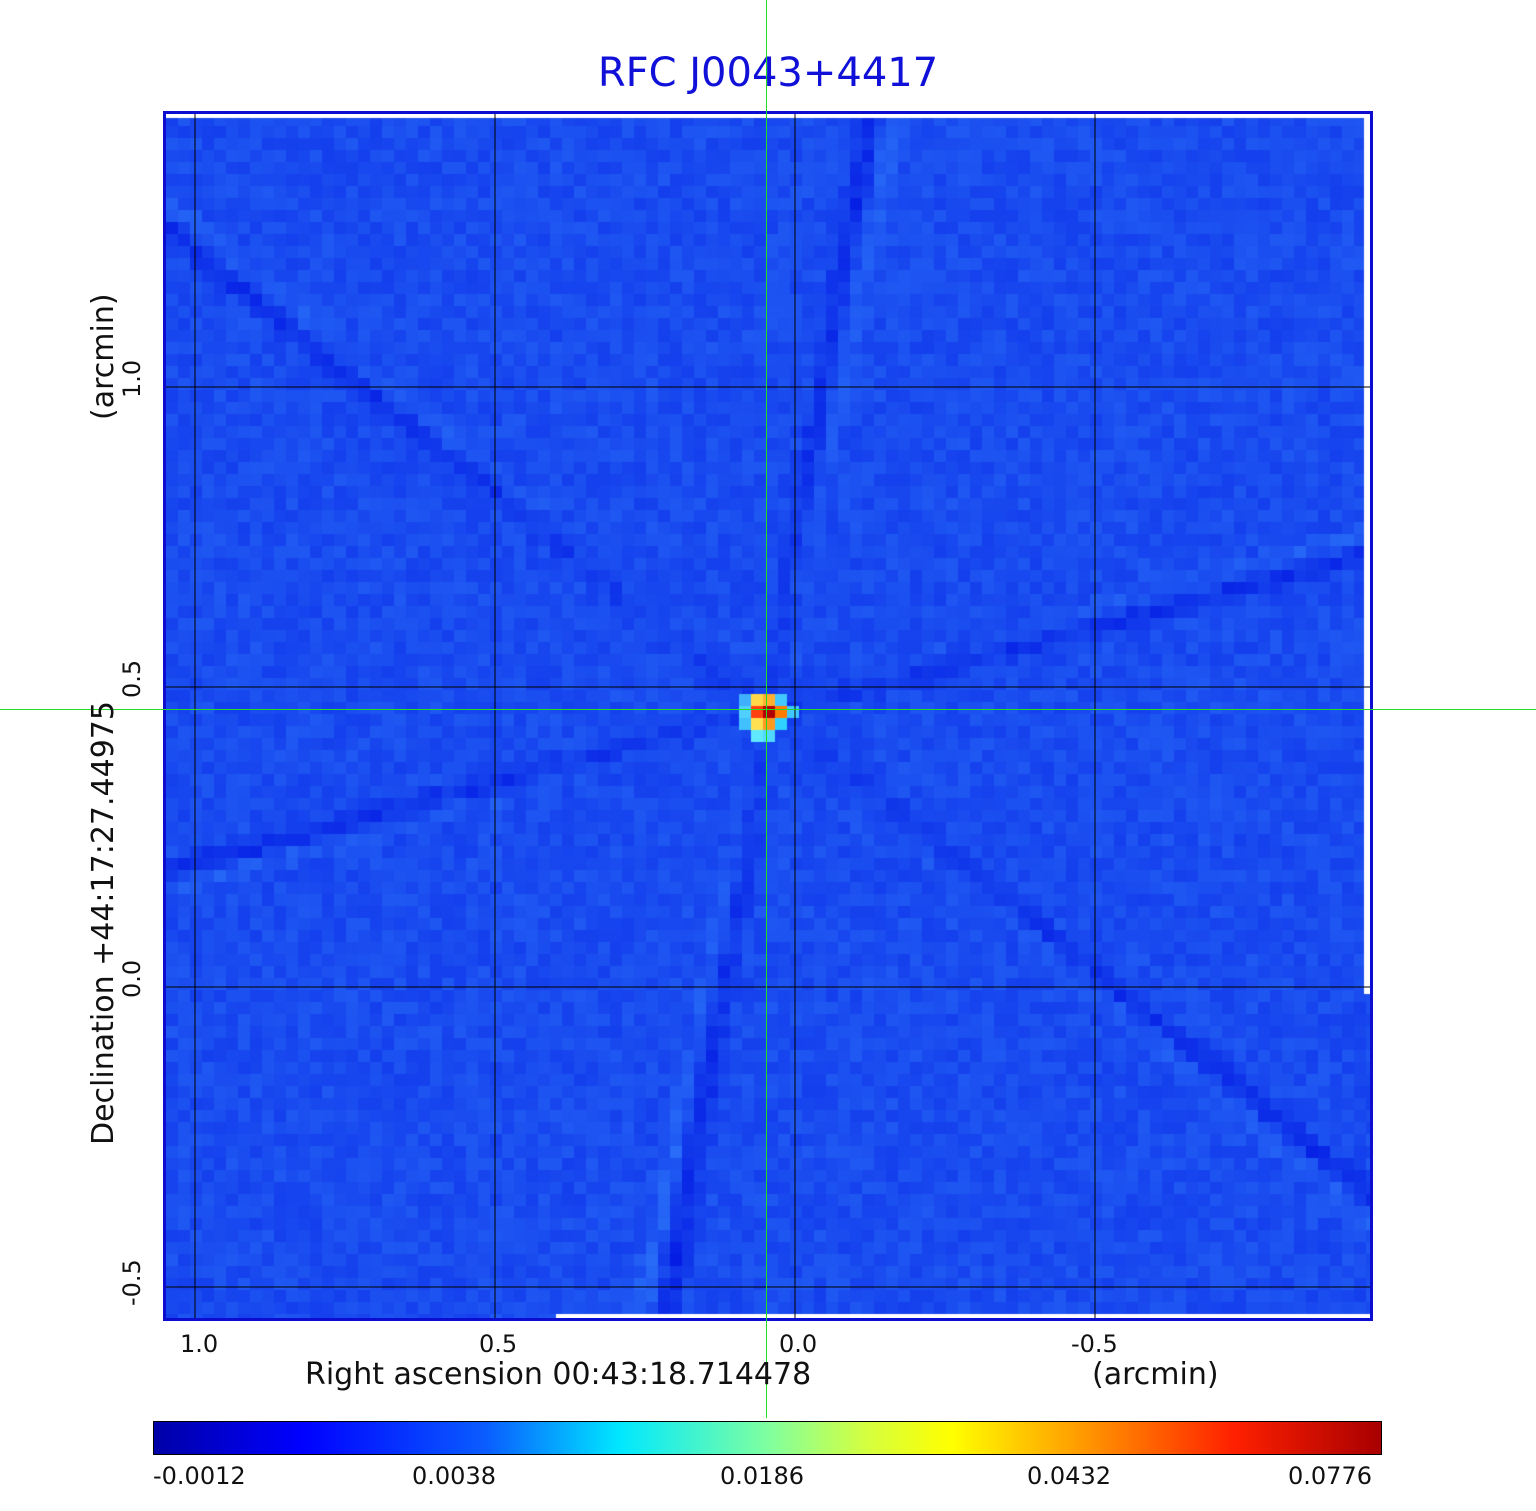  Describe the element at coordinates (798, 1344) in the screenshot. I see `x-tick-0.0: 0.0` at that location.